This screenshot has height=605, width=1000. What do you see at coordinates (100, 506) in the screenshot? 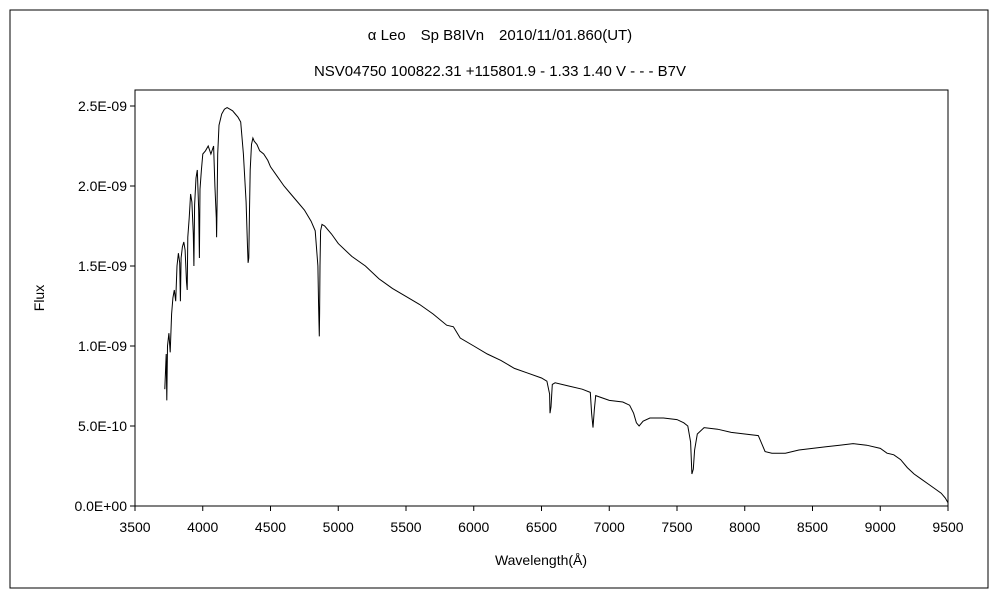
I see `y-tick-label: 0.0E+00` at bounding box center [100, 506].